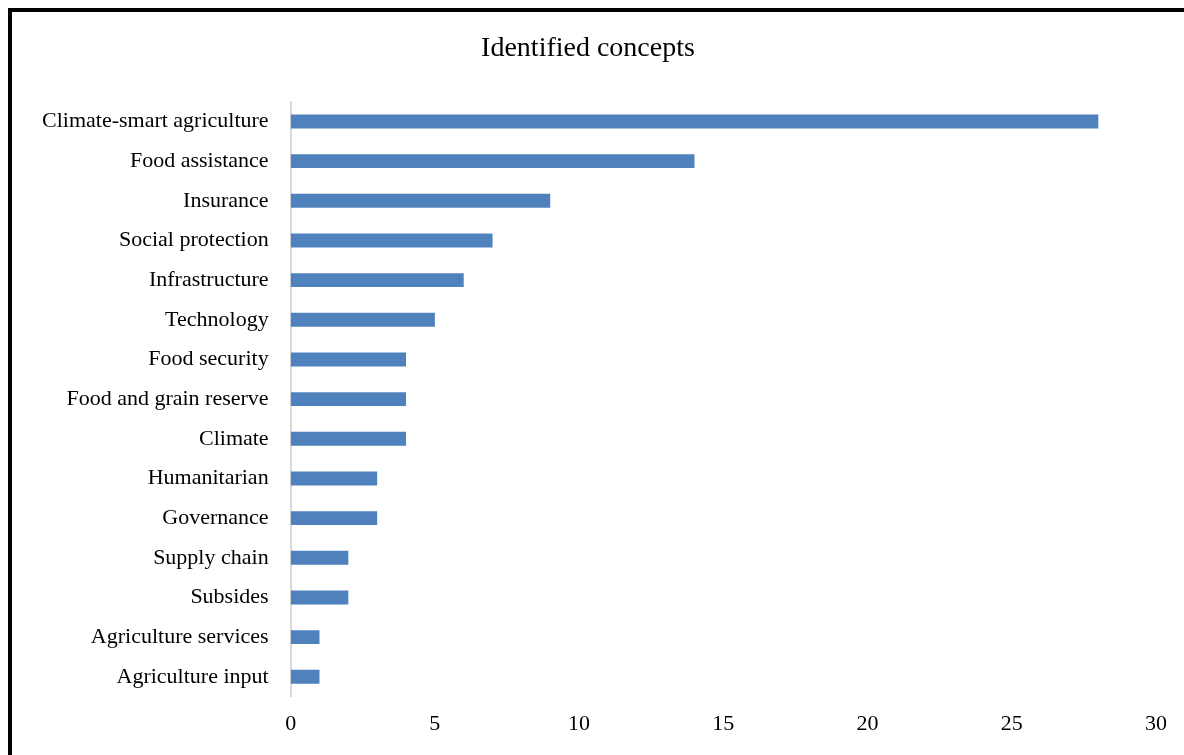 This screenshot has height=755, width=1184. What do you see at coordinates (588, 47) in the screenshot?
I see `chart-title: Identified concepts` at bounding box center [588, 47].